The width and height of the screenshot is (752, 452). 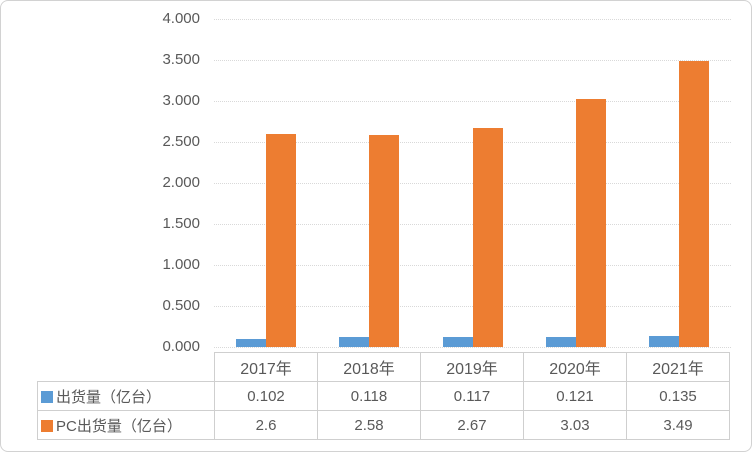 What do you see at coordinates (181, 59) in the screenshot?
I see `y-axis-tick-label: 3.500` at bounding box center [181, 59].